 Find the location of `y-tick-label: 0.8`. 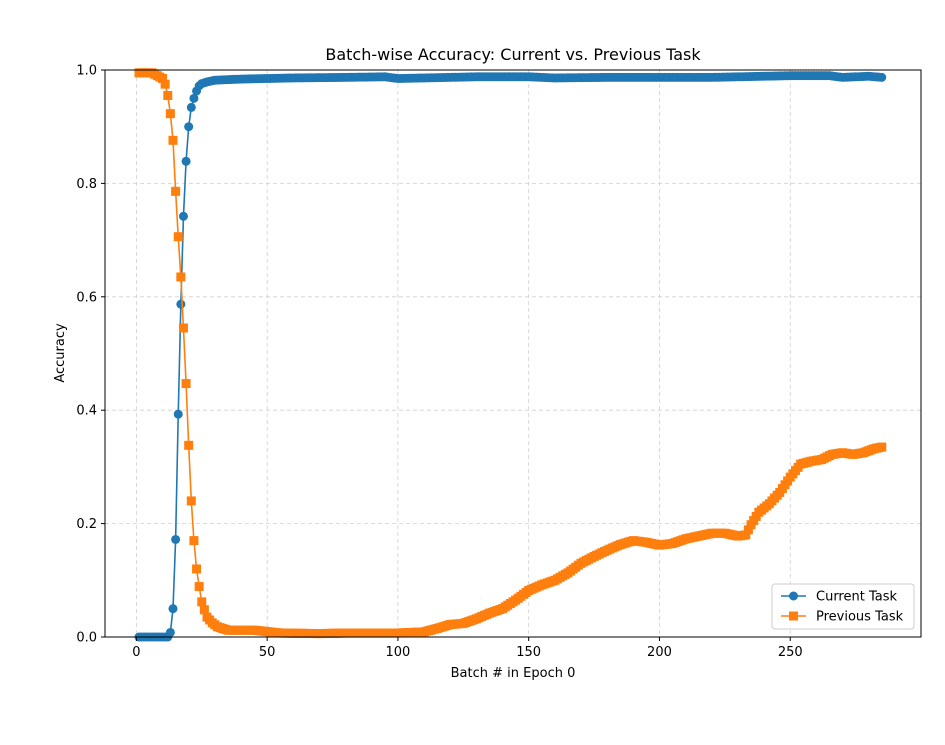

y-tick-label: 0.8 is located at coordinates (86, 184).